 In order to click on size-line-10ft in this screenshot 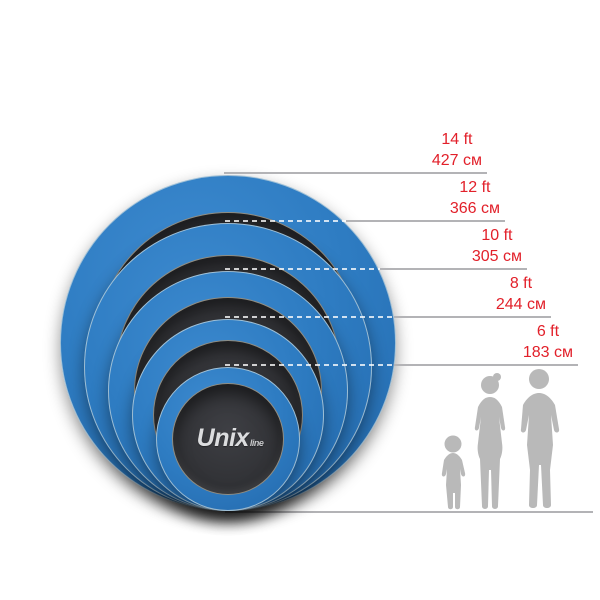, I will do `click(453, 269)`.